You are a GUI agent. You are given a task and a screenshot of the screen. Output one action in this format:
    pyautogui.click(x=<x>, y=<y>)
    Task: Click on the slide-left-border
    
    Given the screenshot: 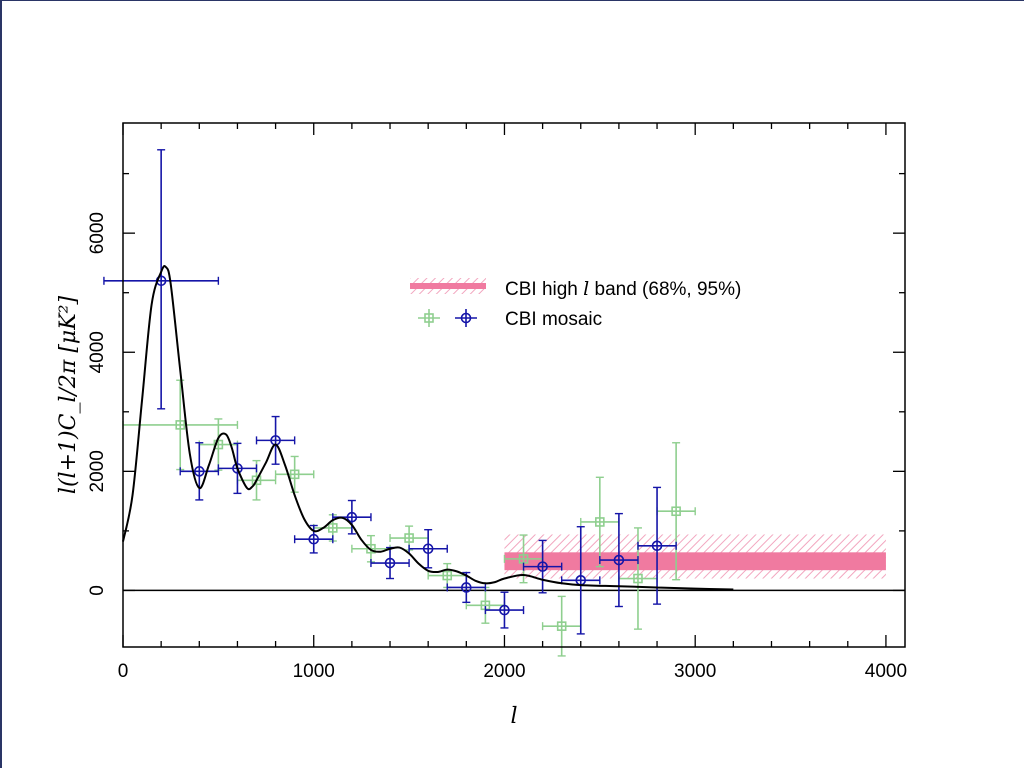 What is the action you would take?
    pyautogui.click(x=1, y=440)
    